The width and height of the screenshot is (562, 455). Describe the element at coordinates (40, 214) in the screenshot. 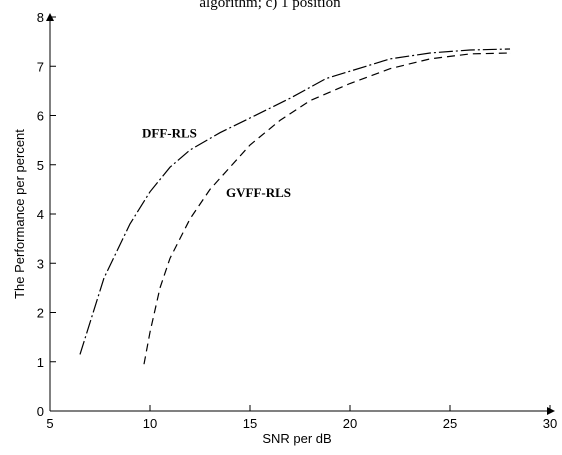

I see `y-tick-label: 4` at that location.